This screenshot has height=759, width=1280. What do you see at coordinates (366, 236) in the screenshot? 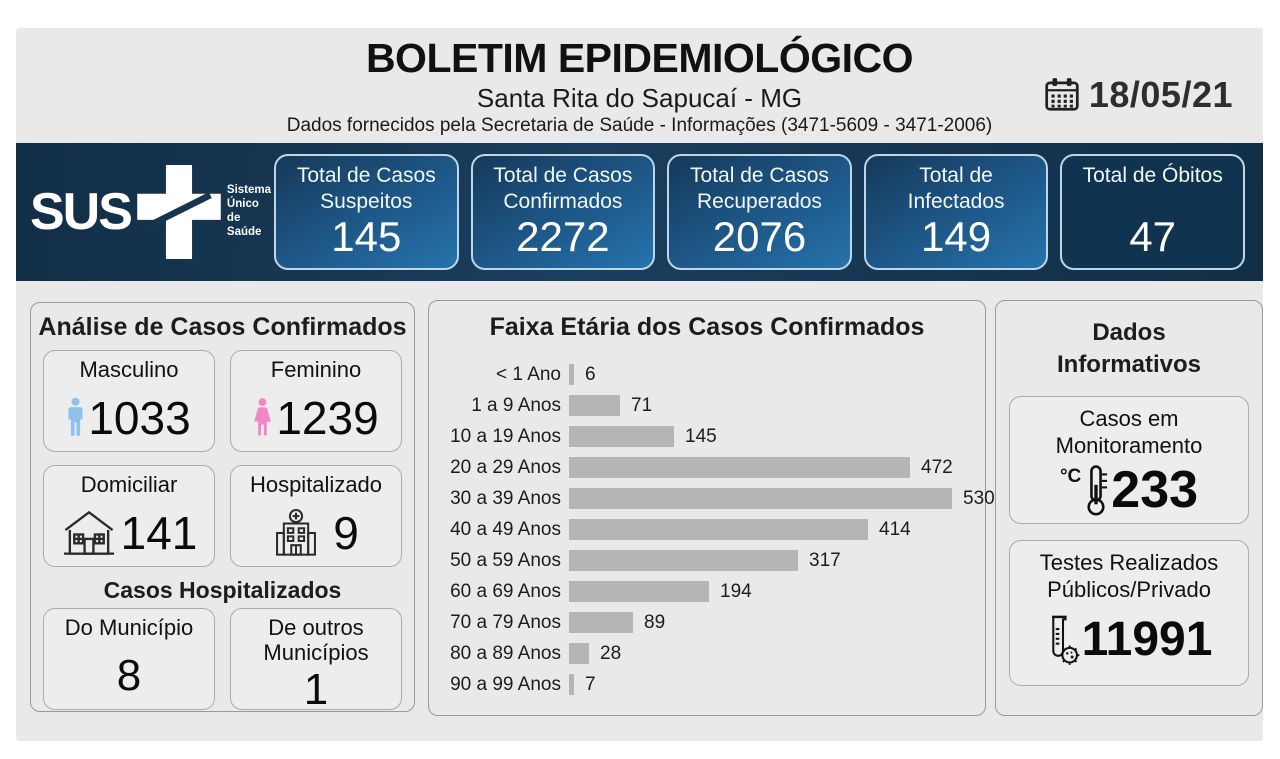
I see `stat-value: 145` at bounding box center [366, 236].